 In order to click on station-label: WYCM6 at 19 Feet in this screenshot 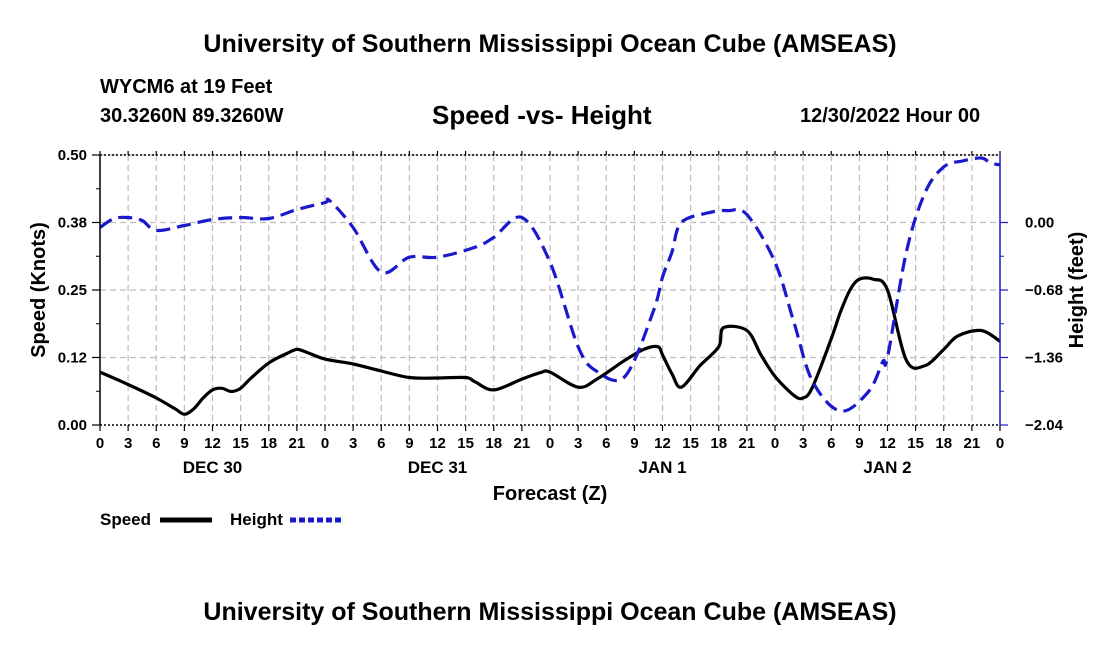, I will do `click(186, 87)`.